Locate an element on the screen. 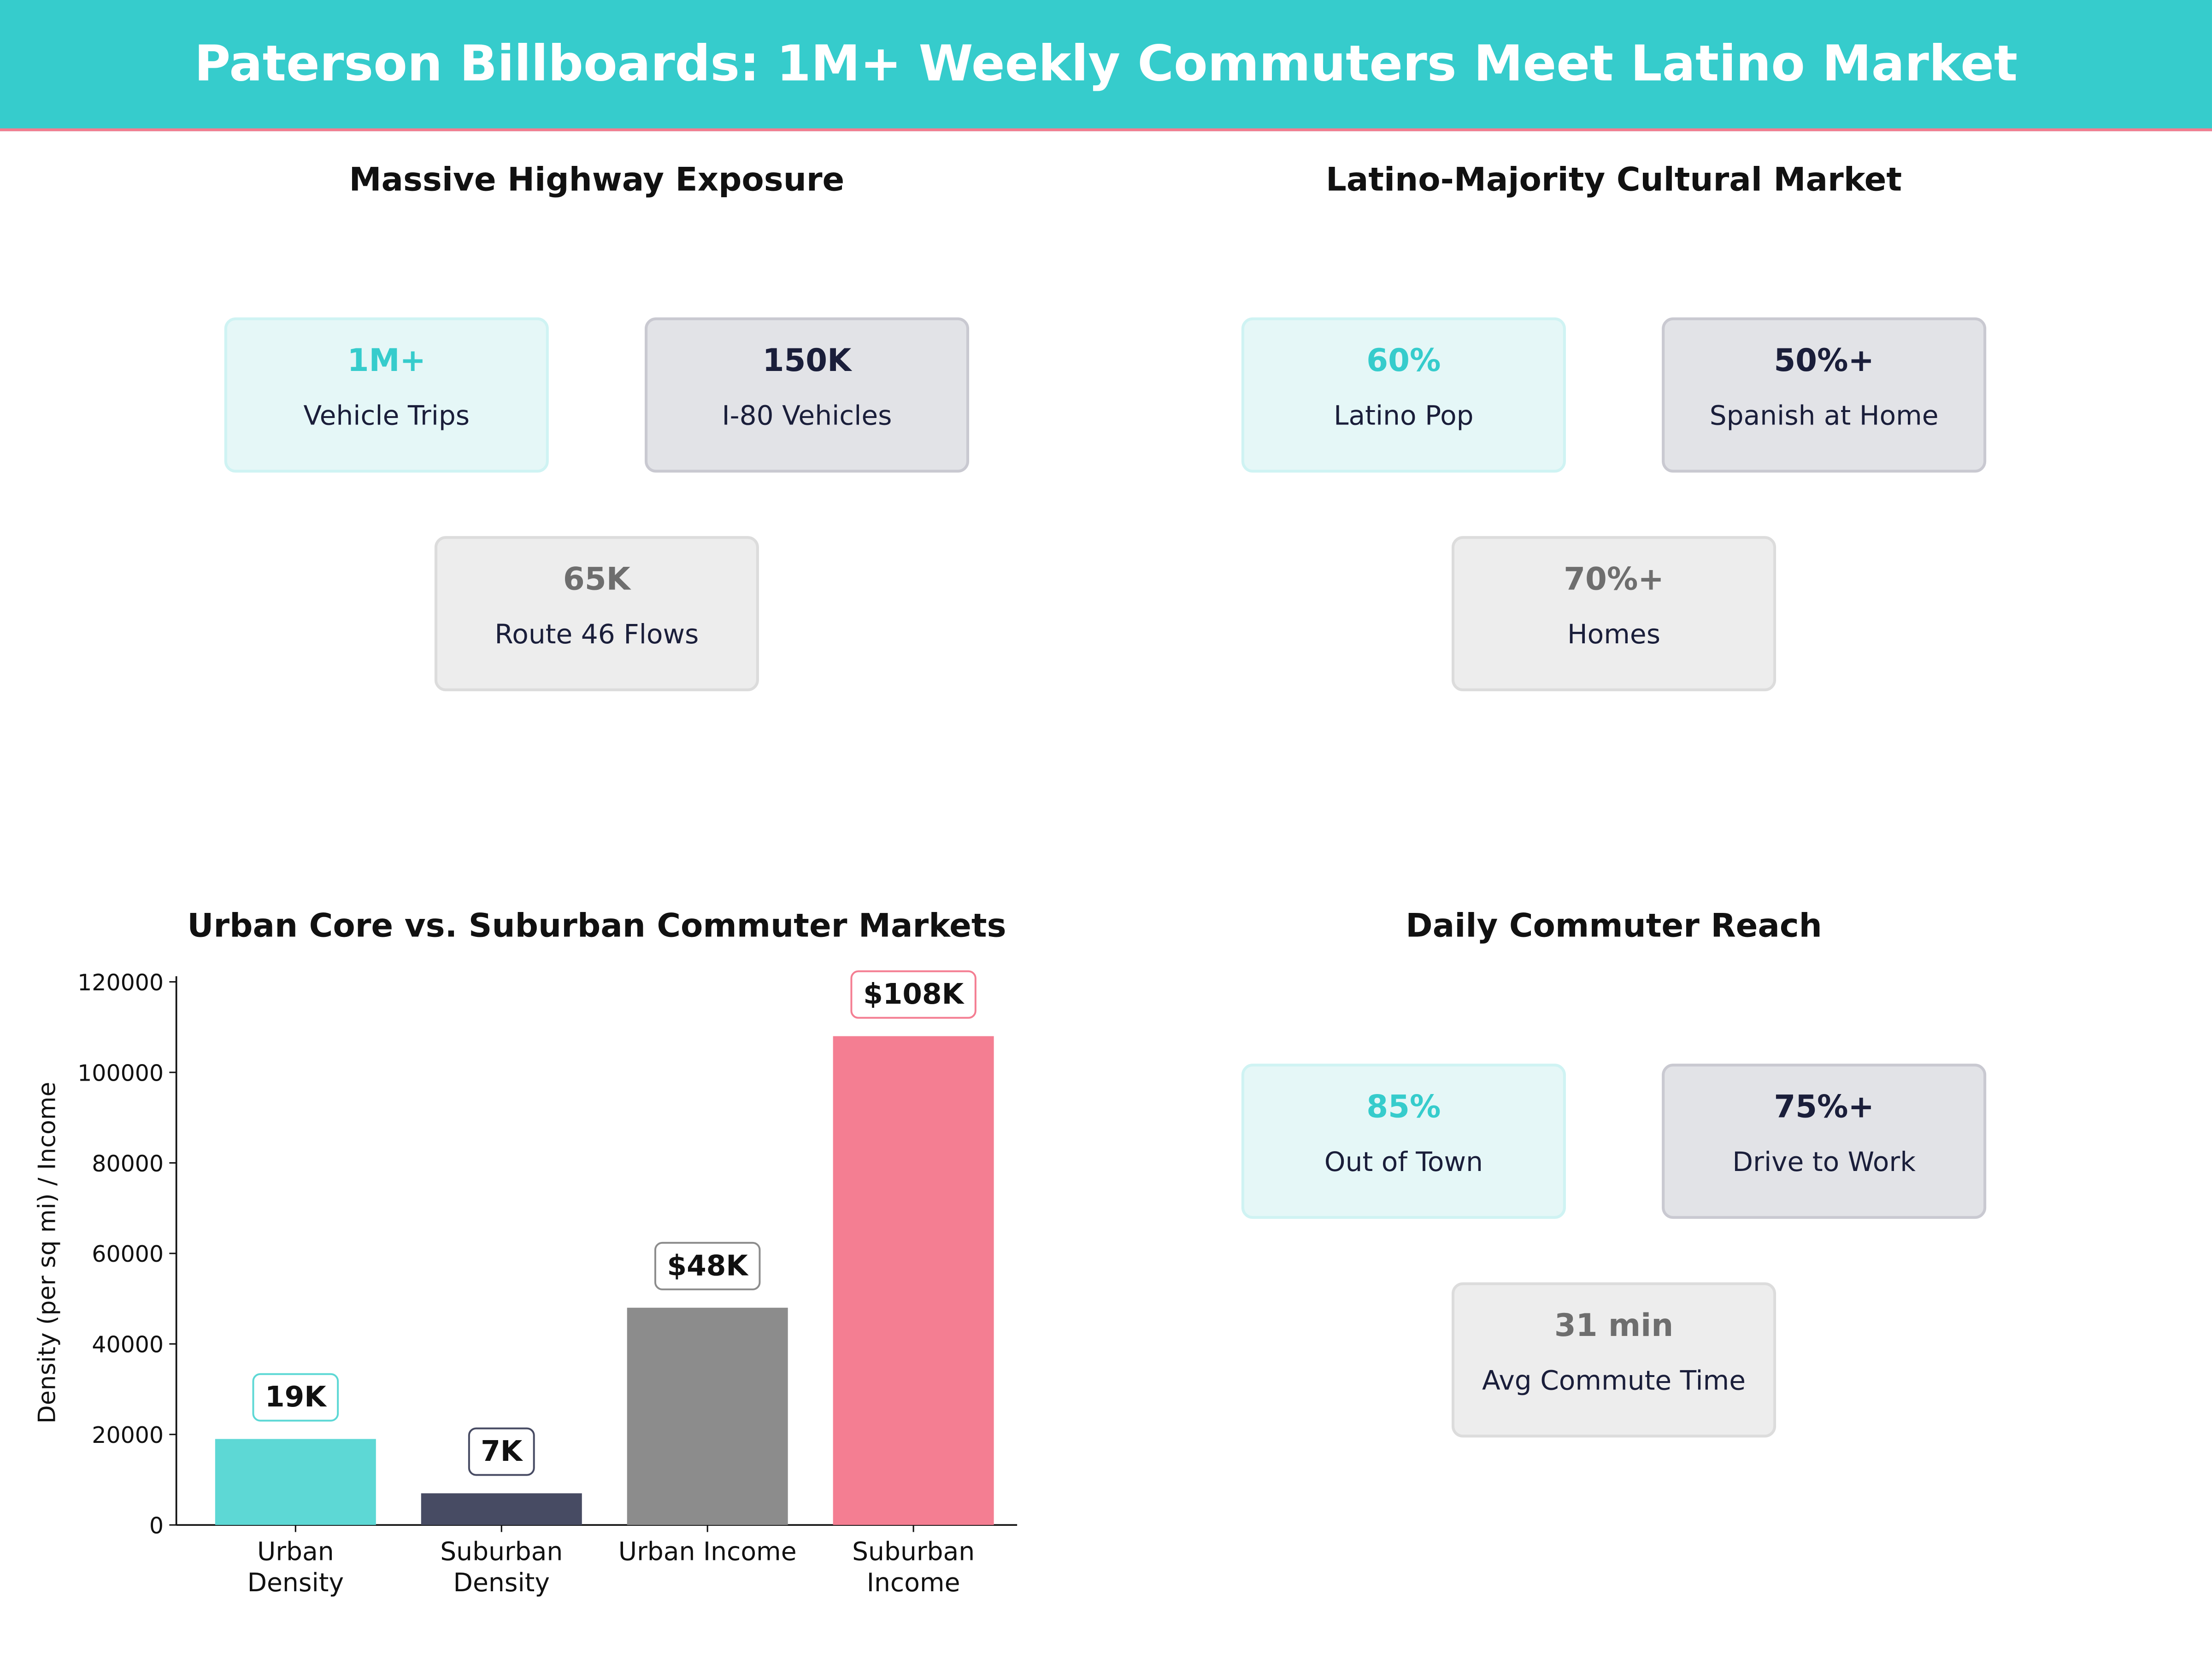 This screenshot has width=2212, height=1659. stat-value: 50%+ is located at coordinates (1824, 362).